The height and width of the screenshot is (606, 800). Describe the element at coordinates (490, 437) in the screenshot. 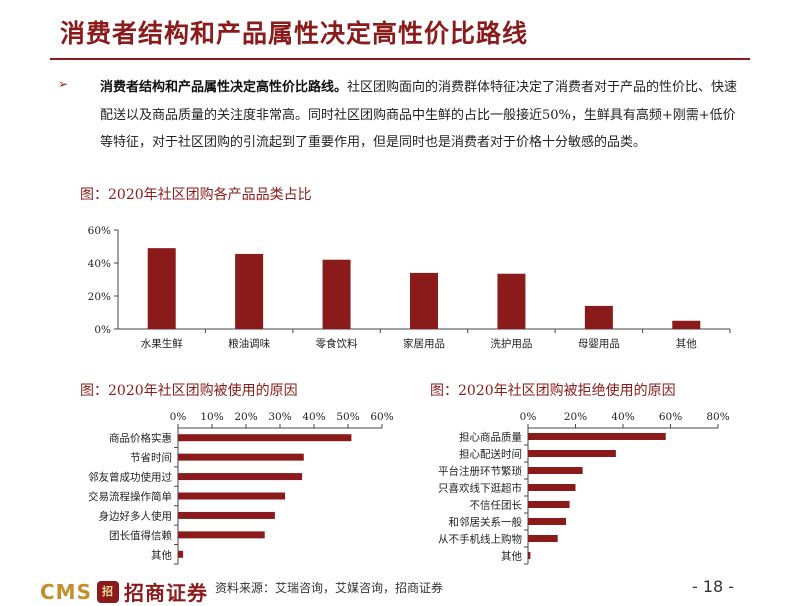

I see `chart3-y-tick-label: 担心商品质量` at that location.